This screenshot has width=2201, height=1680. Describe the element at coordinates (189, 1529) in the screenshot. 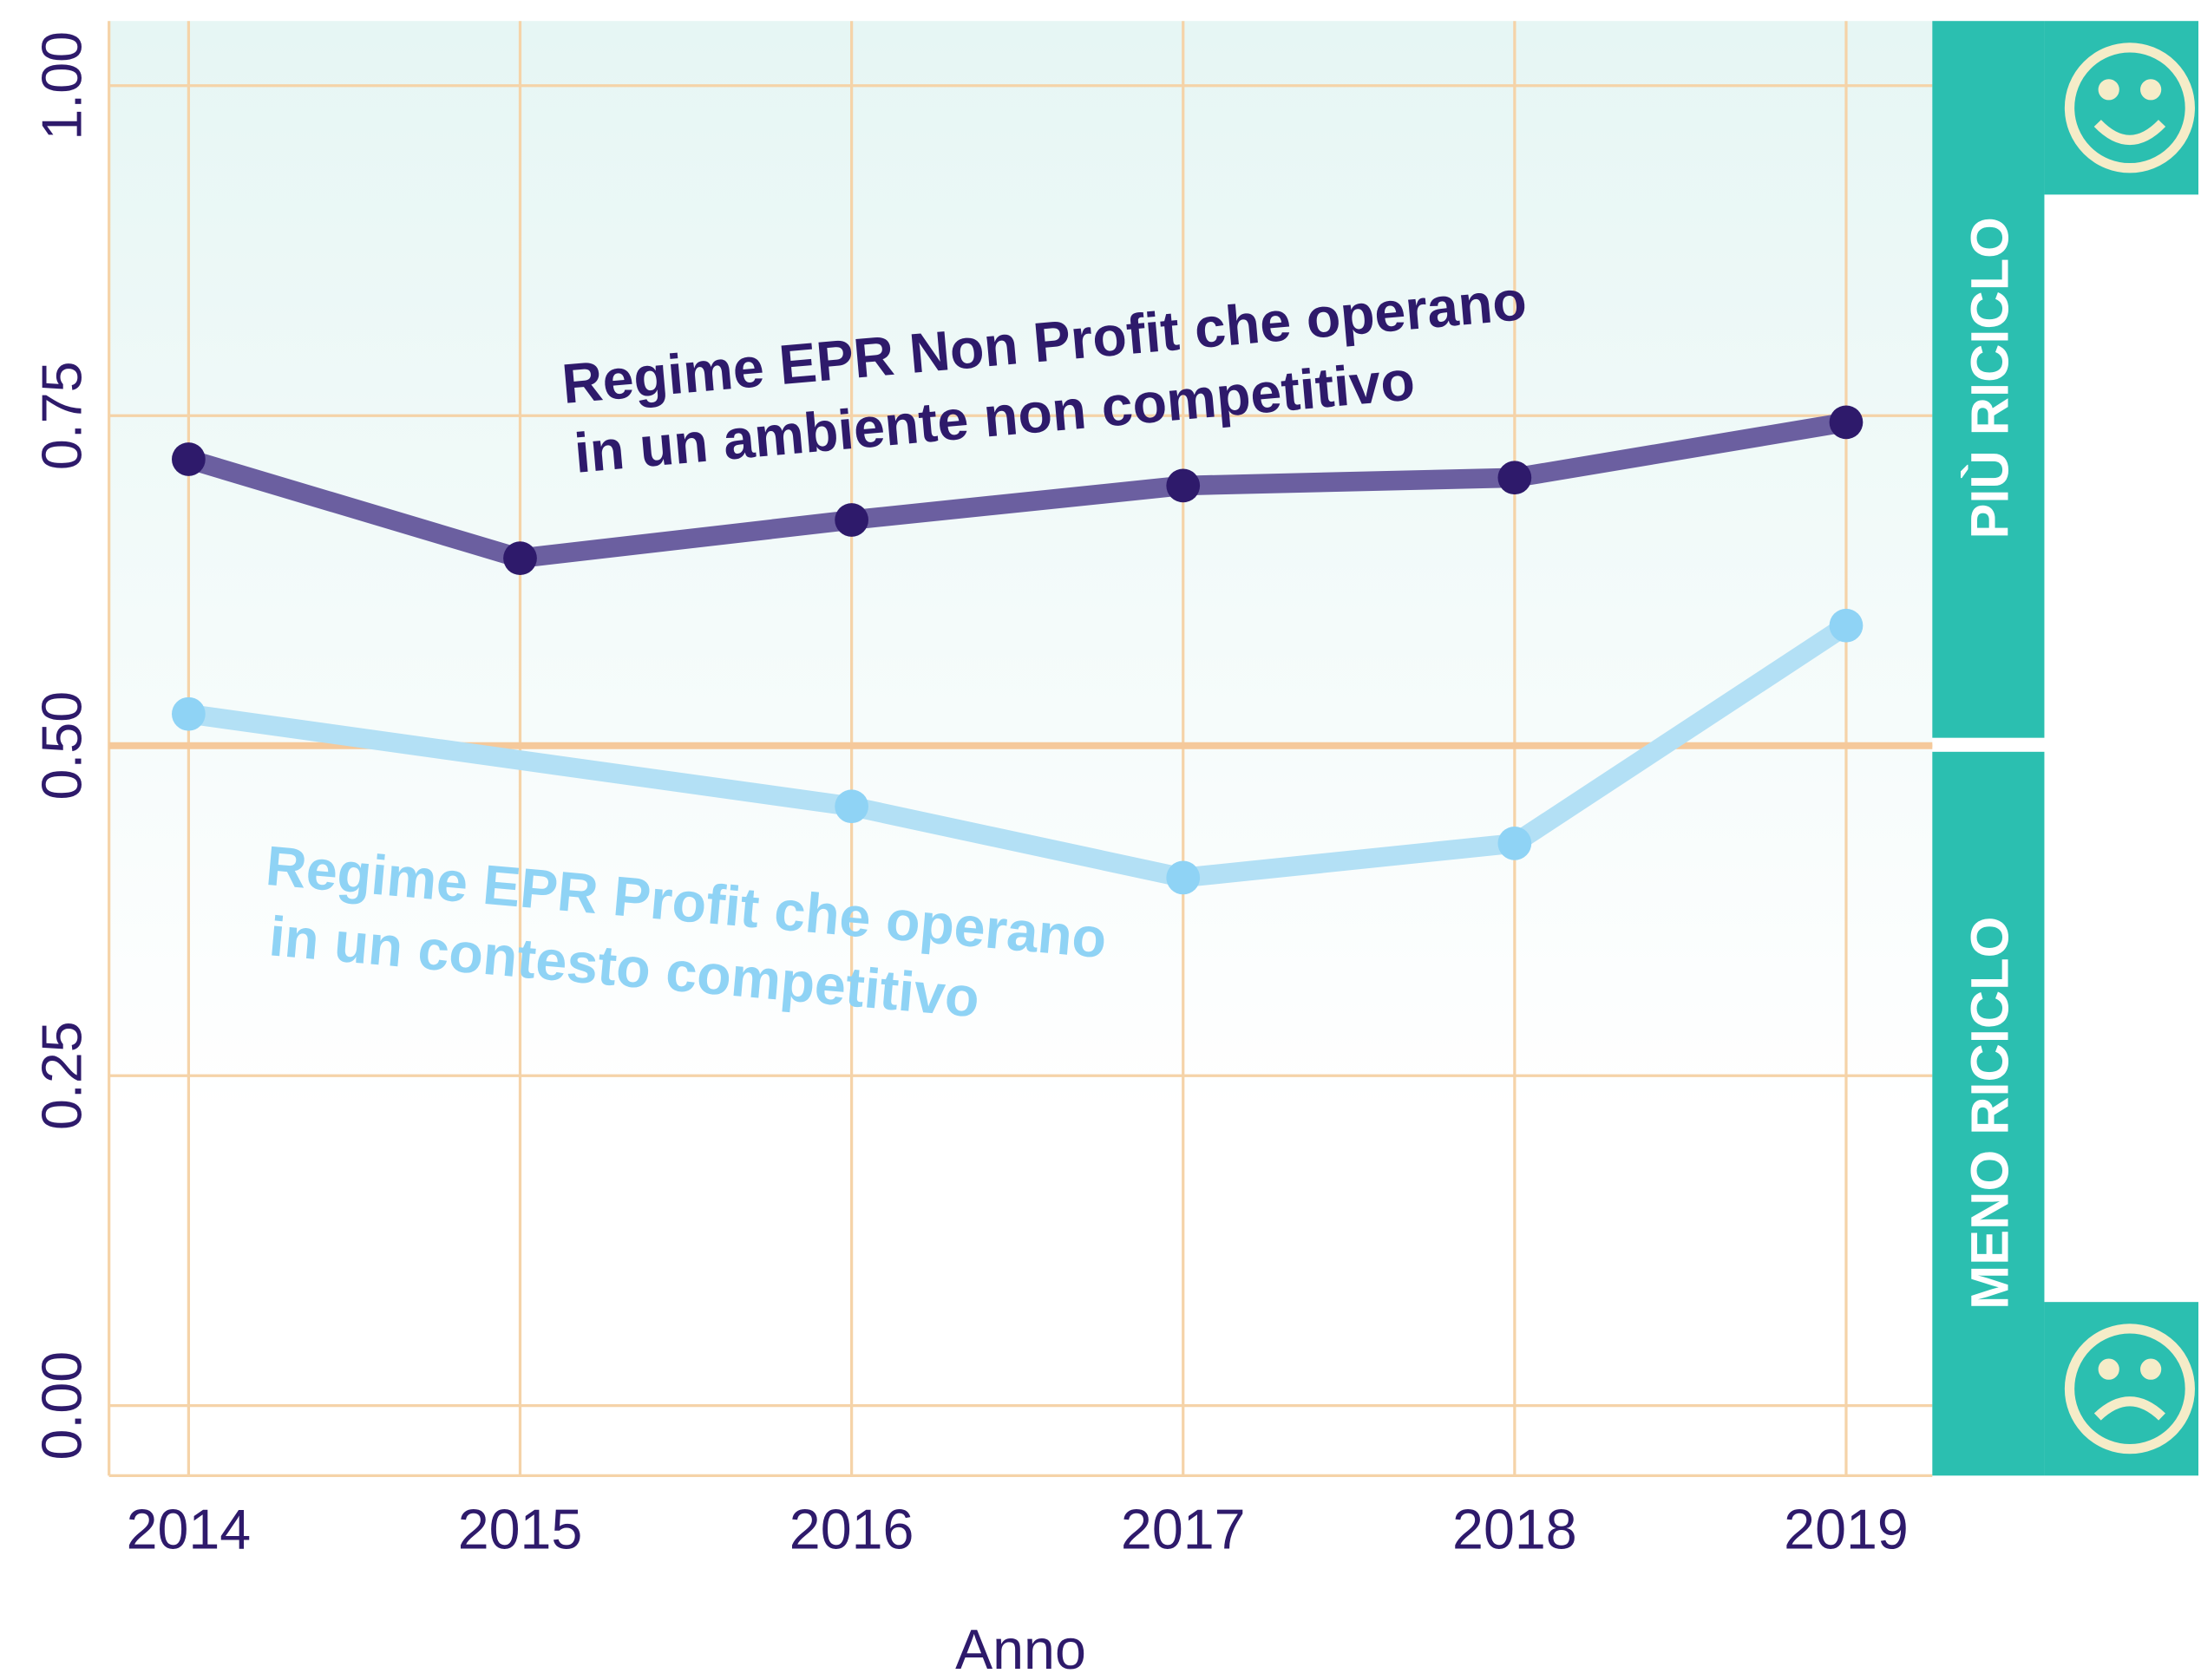

I see `x-tick-label: 2014` at that location.